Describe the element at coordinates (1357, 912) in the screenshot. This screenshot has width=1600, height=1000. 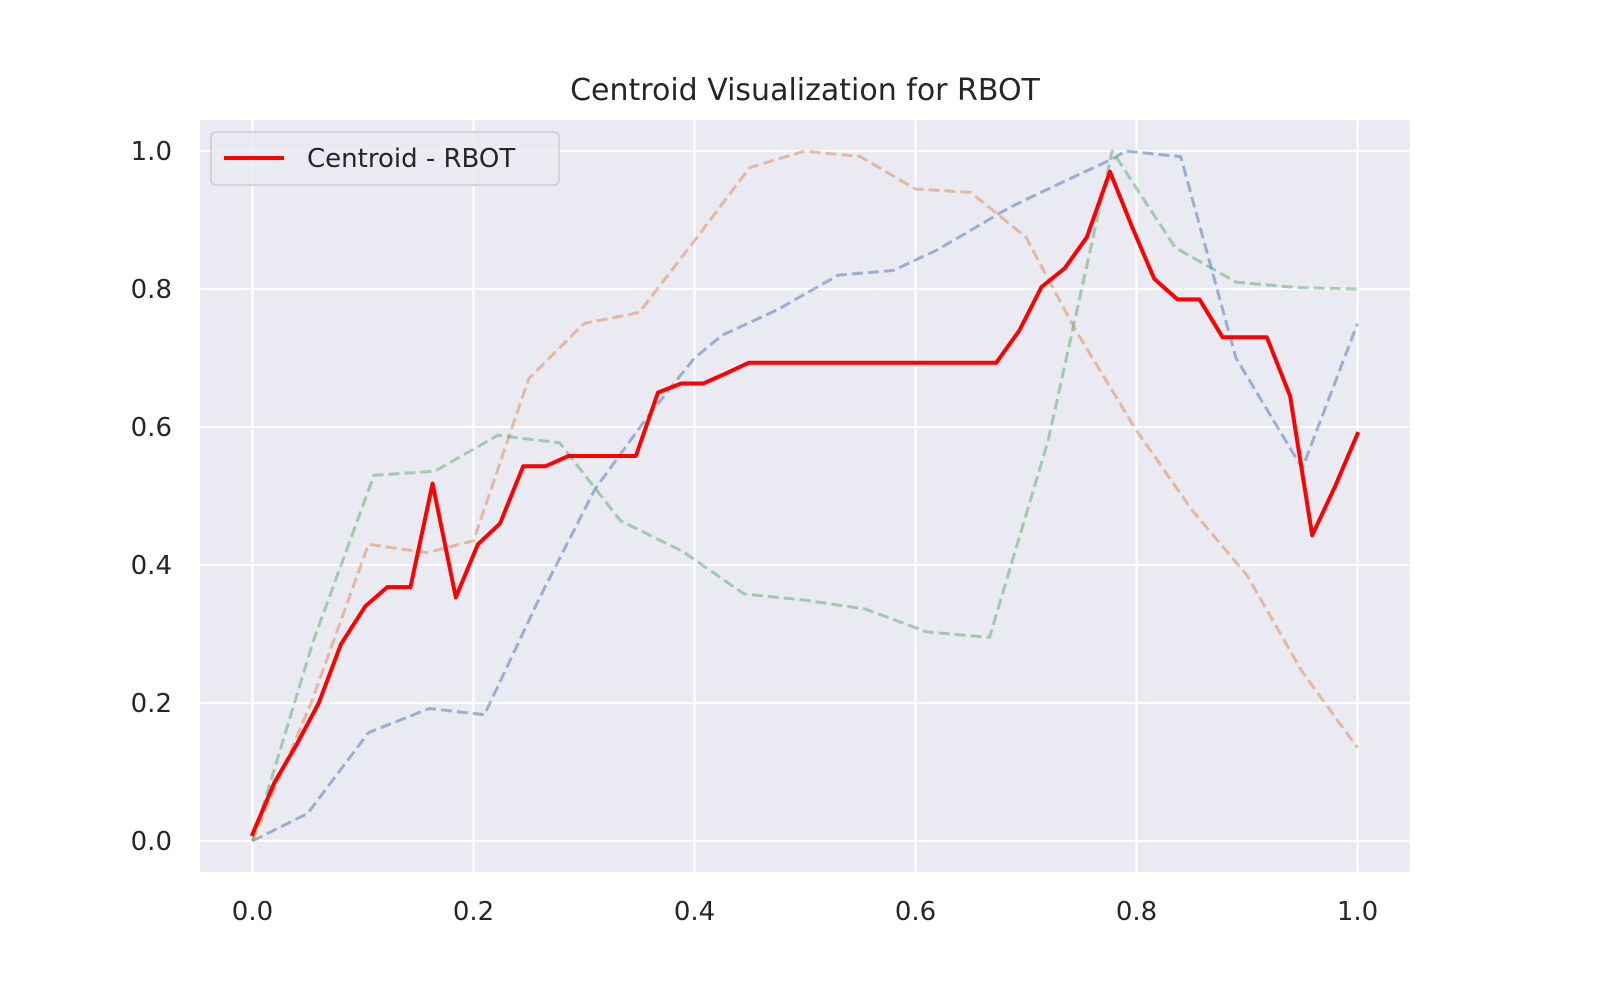
I see `x-tick-label: 1.0` at that location.